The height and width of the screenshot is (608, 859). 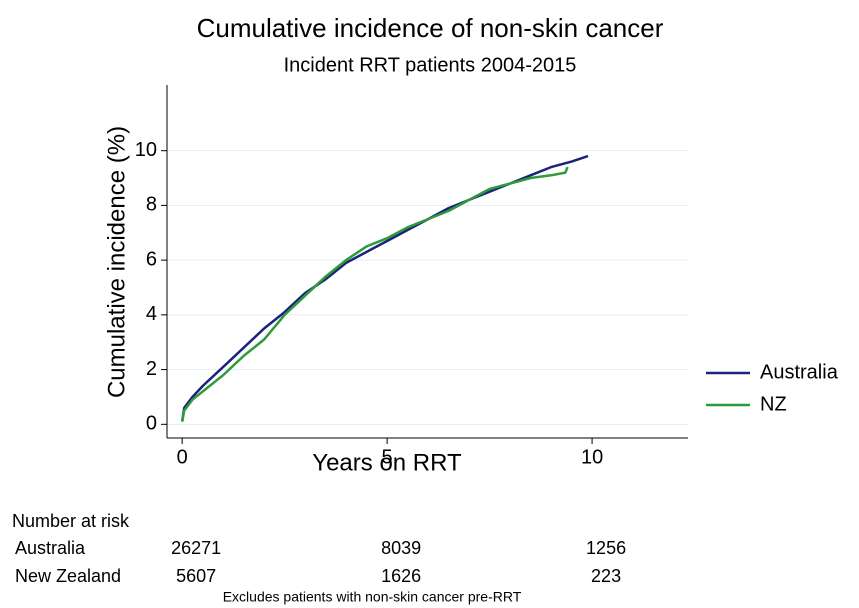 I want to click on risk-row-label: Australia, so click(x=50, y=548).